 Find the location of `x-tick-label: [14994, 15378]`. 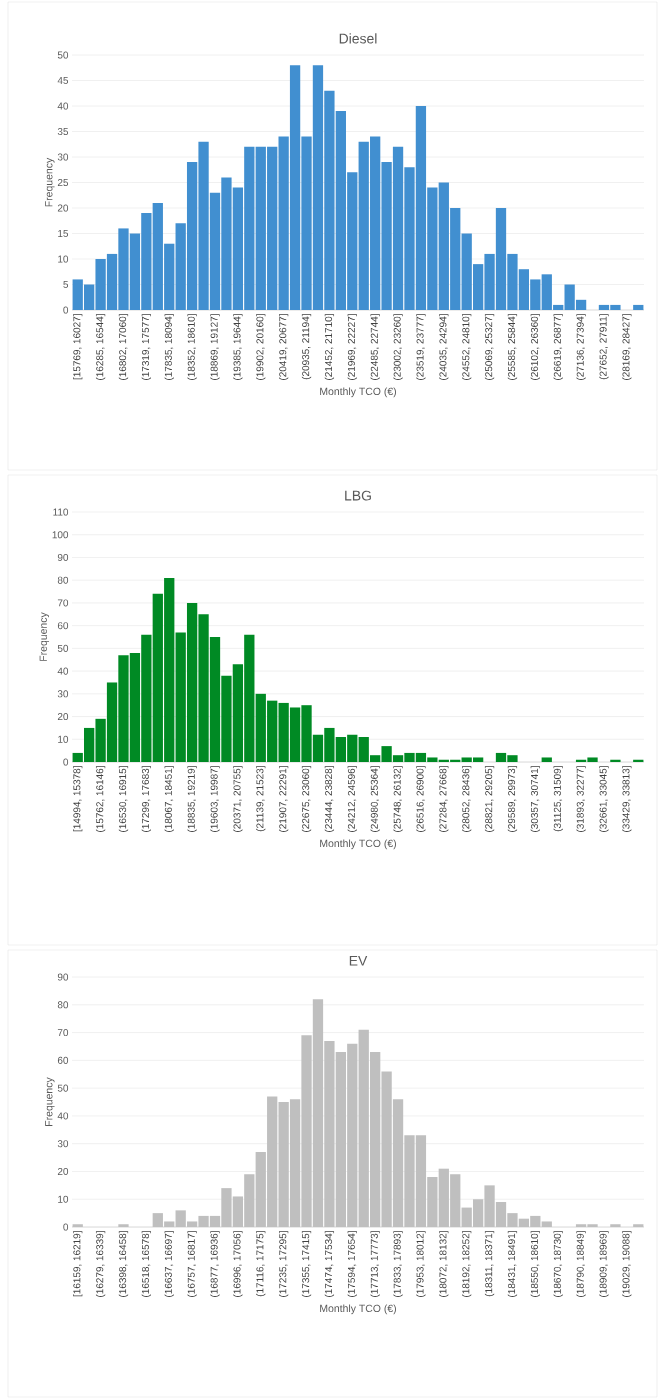

x-tick-label: [14994, 15378] is located at coordinates (78, 799).